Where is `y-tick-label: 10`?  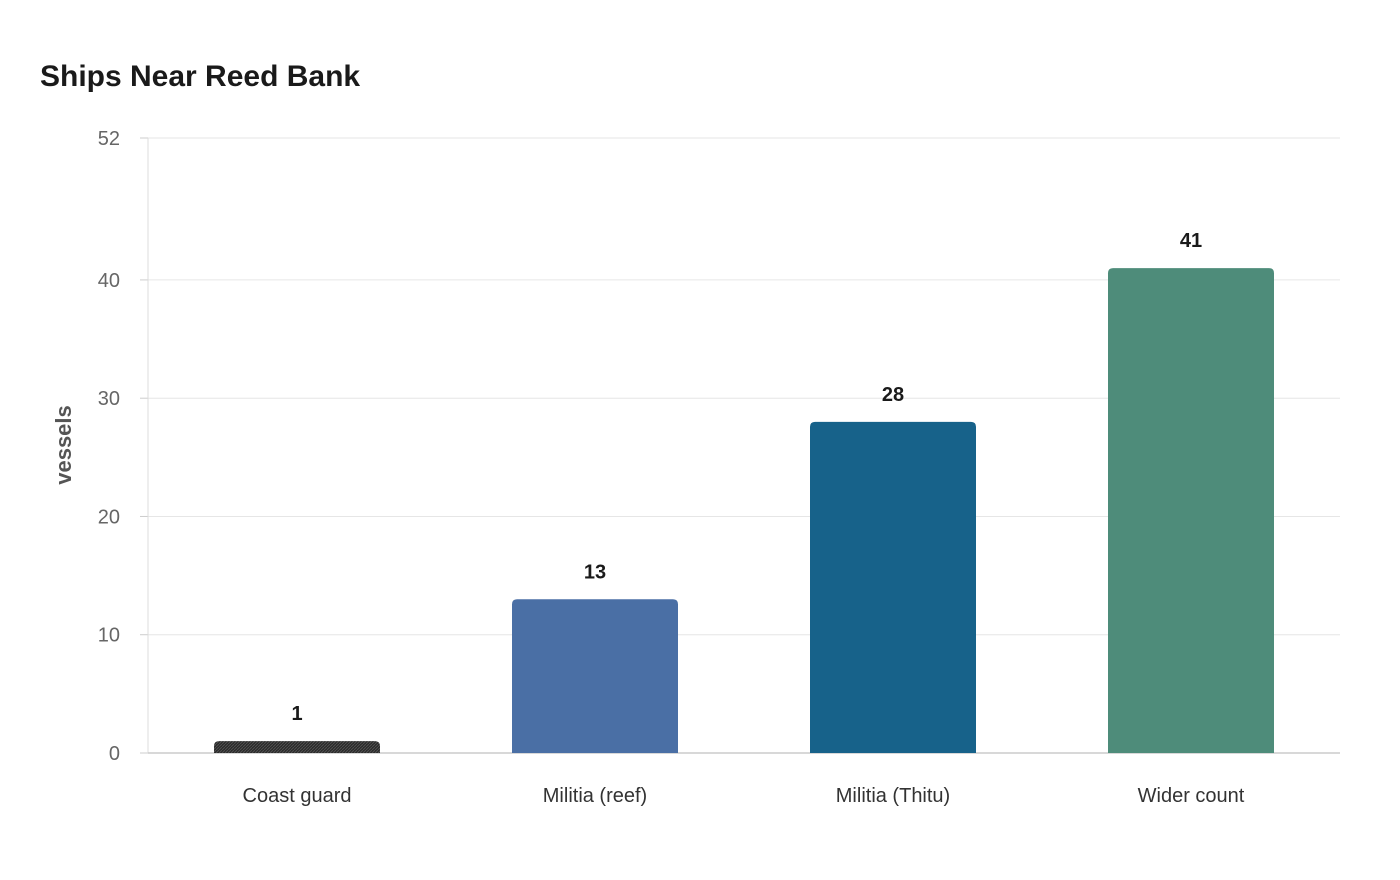
y-tick-label: 10 is located at coordinates (109, 636).